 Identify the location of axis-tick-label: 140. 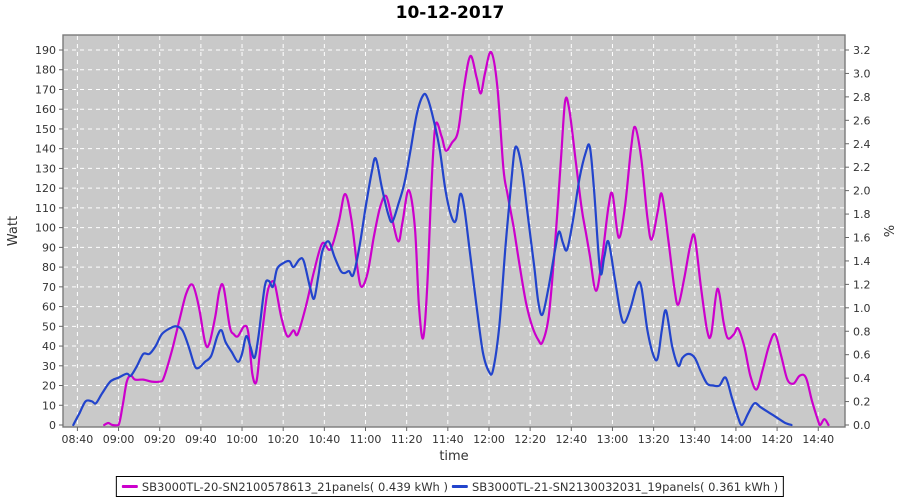
(45, 149).